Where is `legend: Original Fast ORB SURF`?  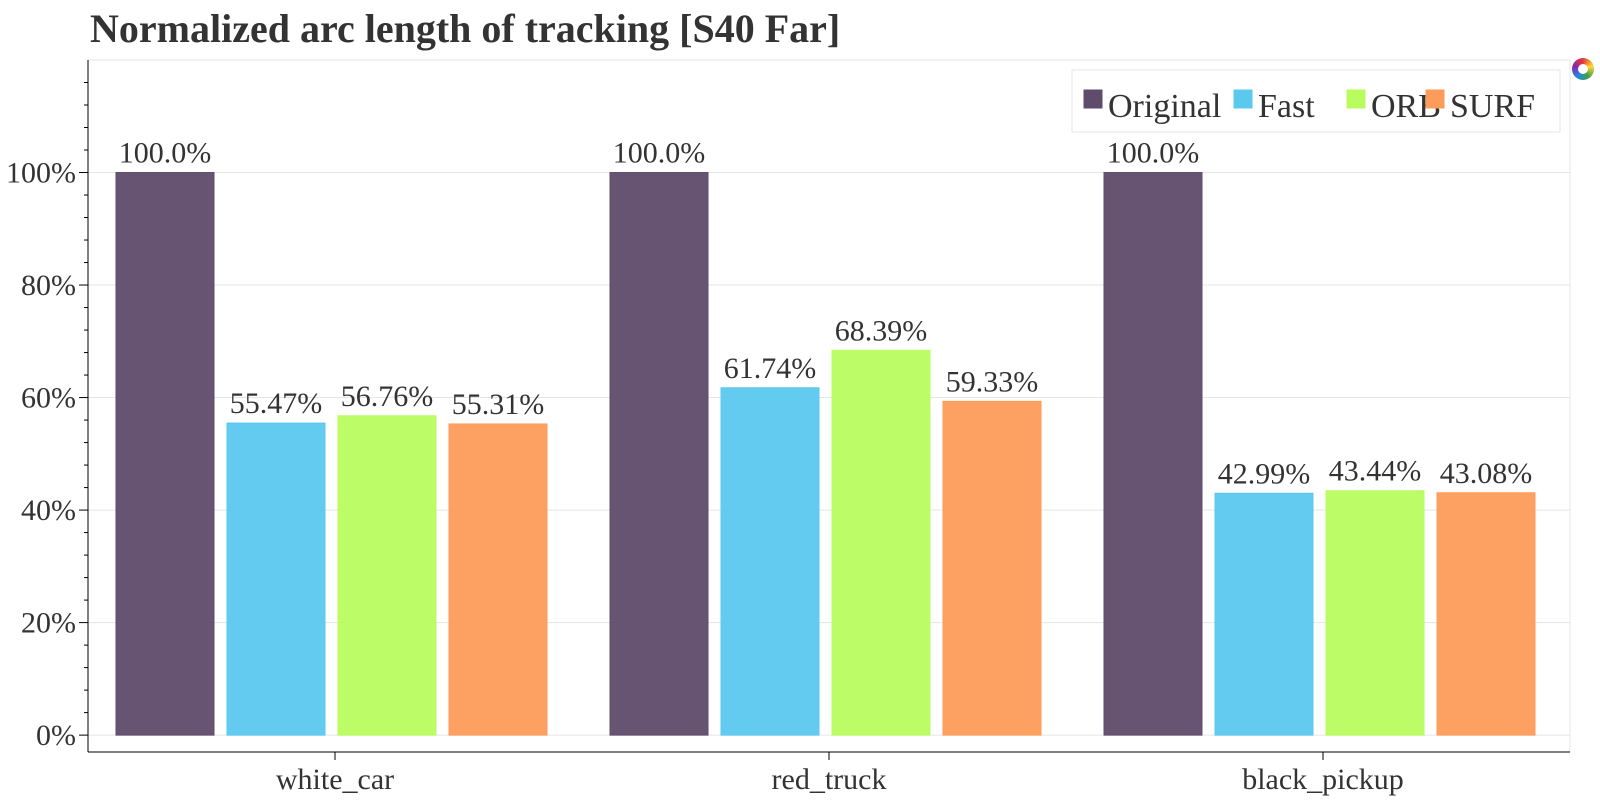
legend: Original Fast ORB SURF is located at coordinates (1316, 101).